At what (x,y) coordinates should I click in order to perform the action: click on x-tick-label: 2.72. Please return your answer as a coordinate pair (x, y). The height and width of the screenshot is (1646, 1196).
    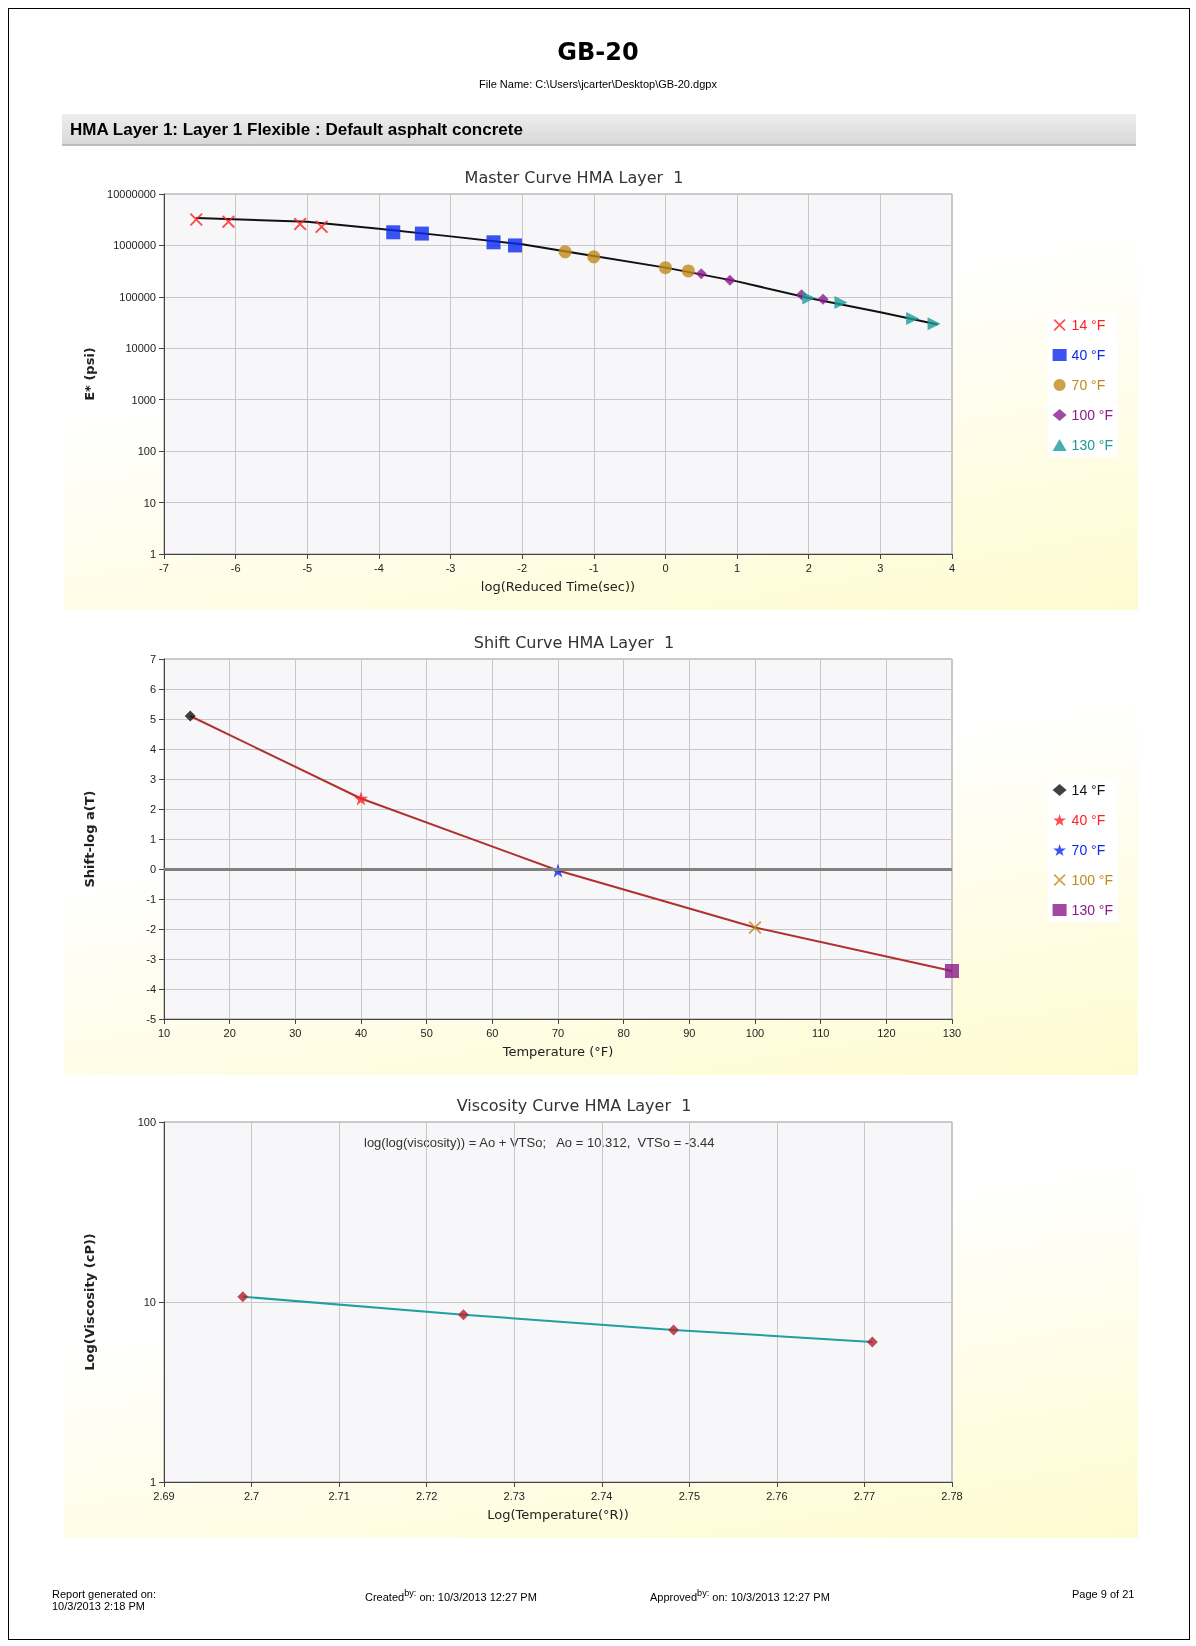
    Looking at the image, I should click on (426, 1495).